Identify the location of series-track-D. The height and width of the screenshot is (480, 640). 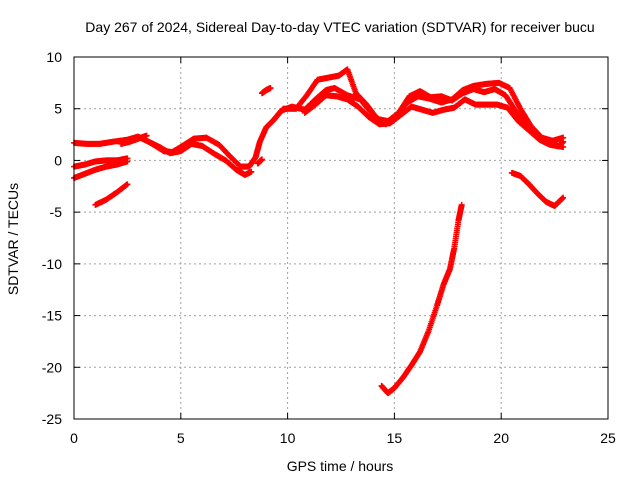
(200, 158).